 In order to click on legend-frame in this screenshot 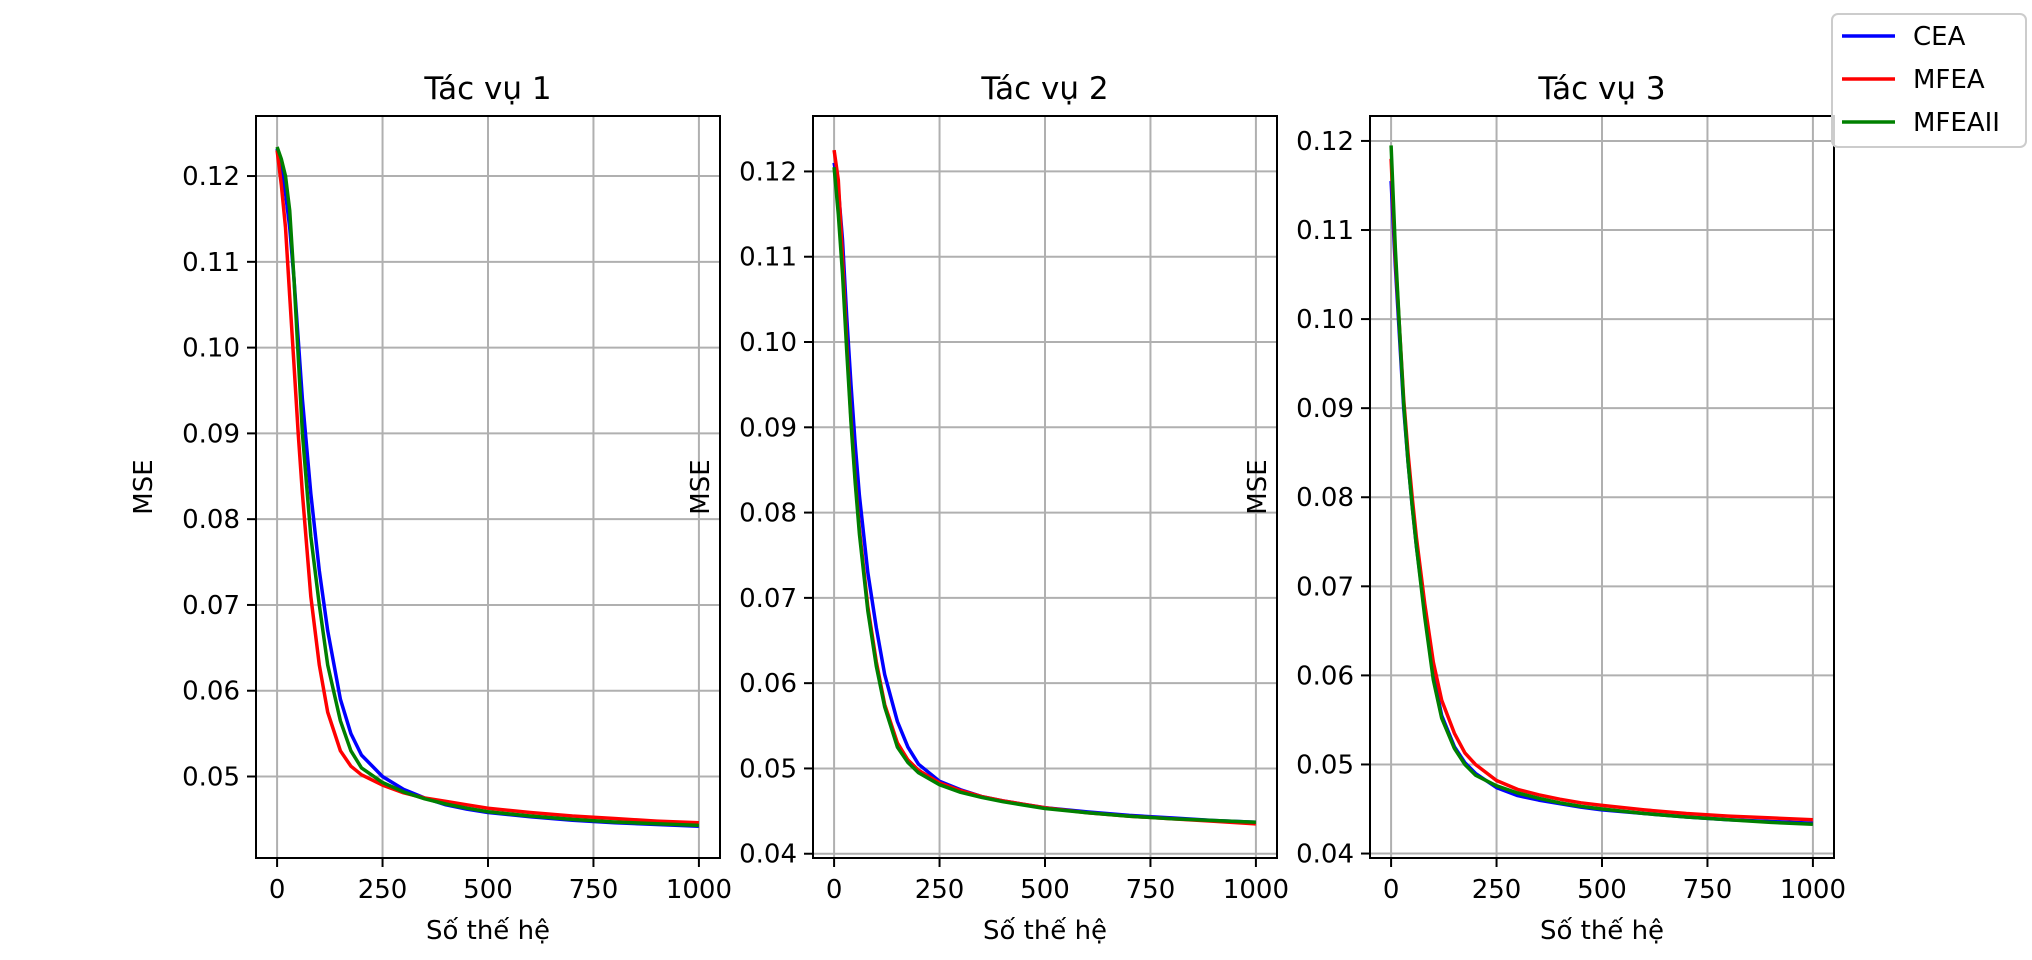, I will do `click(1929, 80)`.